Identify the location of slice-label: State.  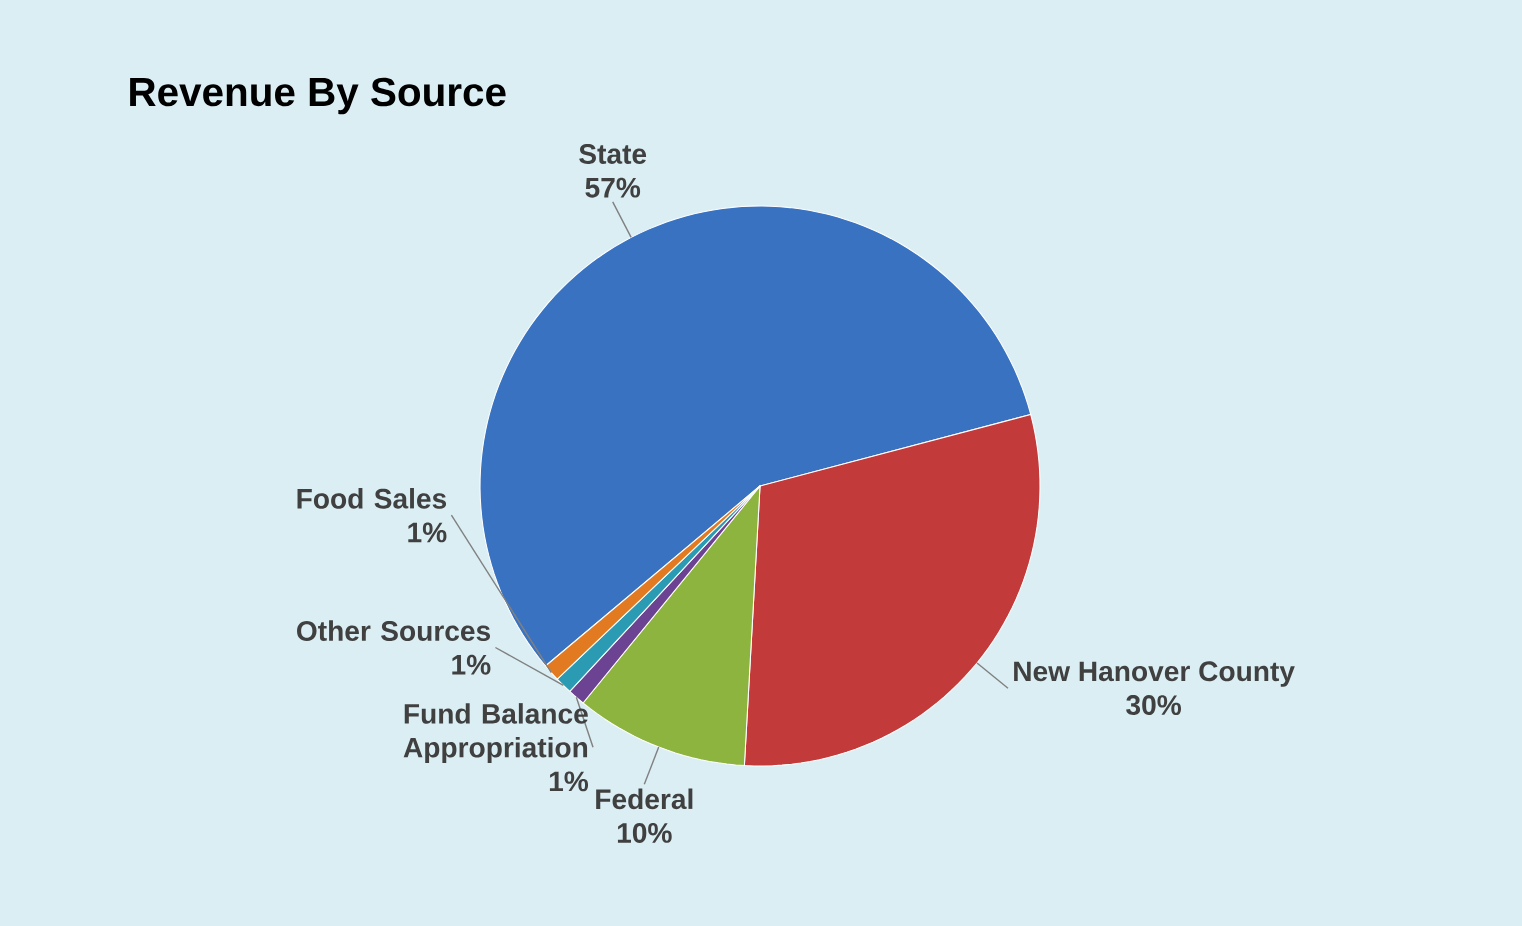
(613, 154).